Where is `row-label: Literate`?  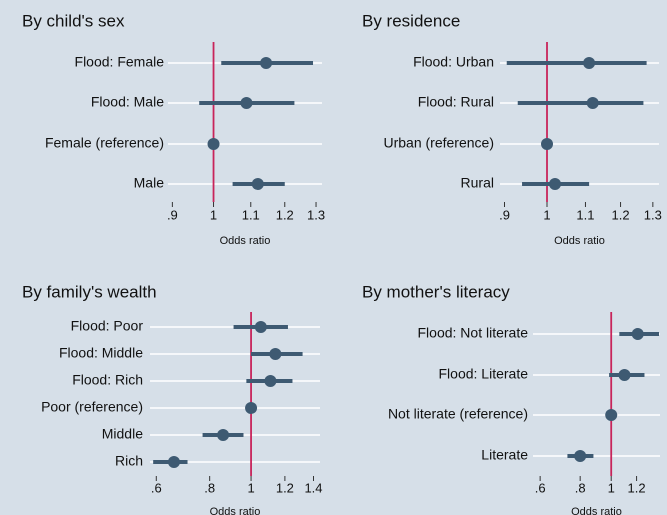 row-label: Literate is located at coordinates (504, 455).